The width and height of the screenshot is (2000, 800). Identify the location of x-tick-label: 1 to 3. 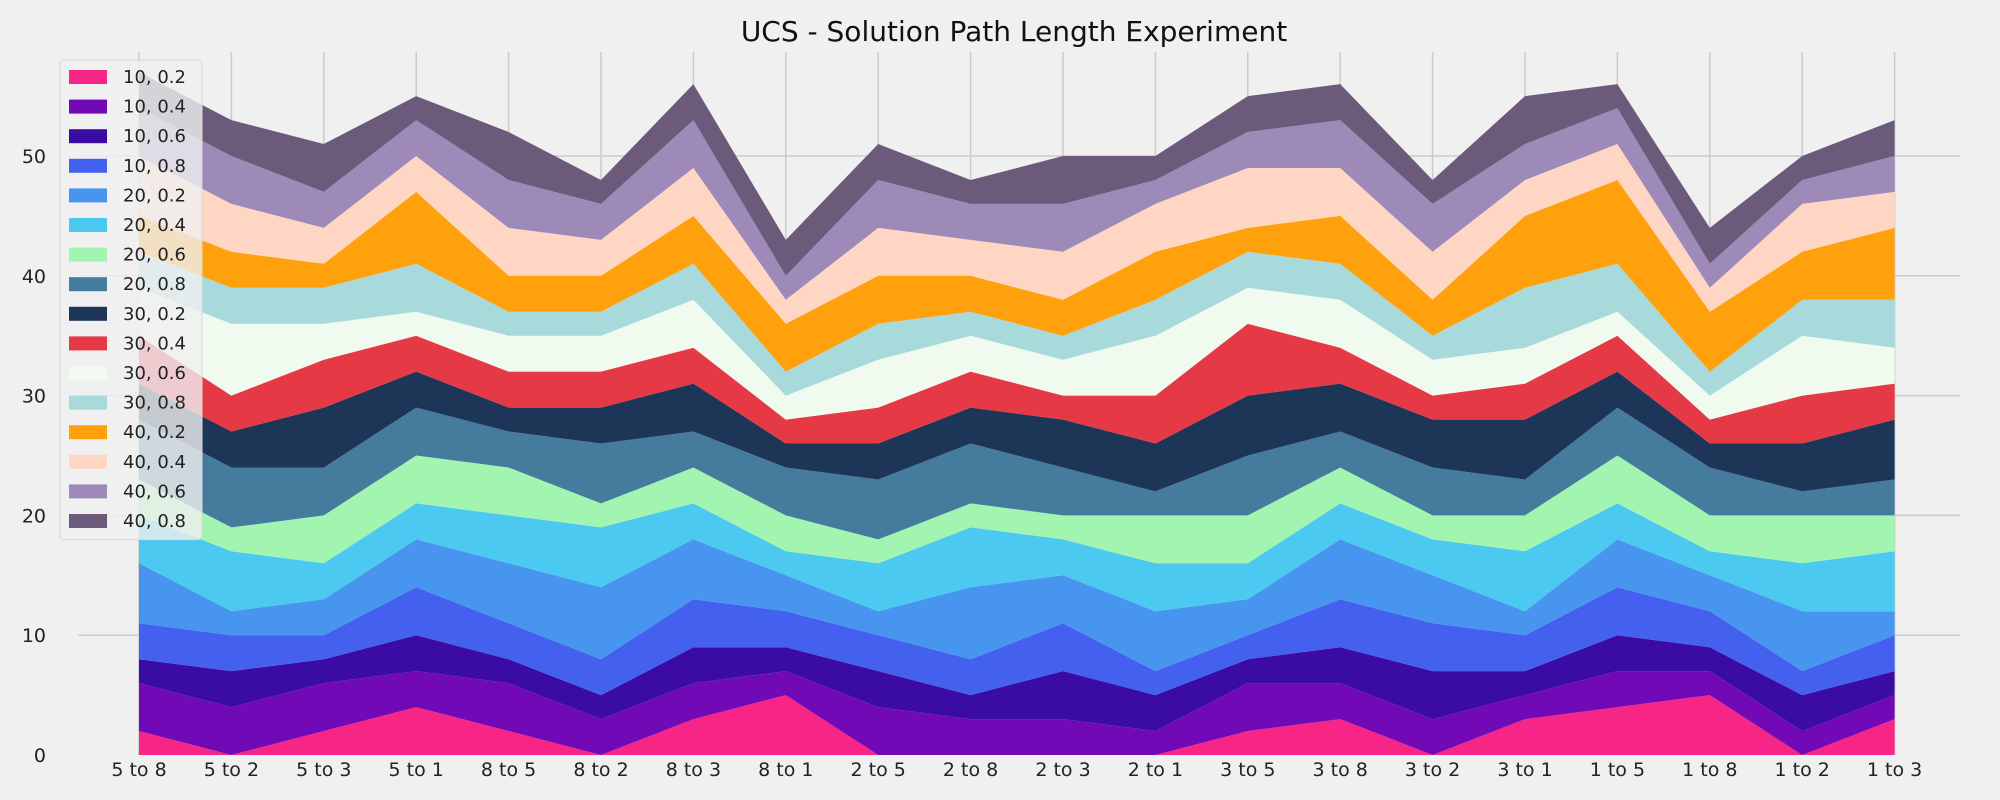
(1894, 770).